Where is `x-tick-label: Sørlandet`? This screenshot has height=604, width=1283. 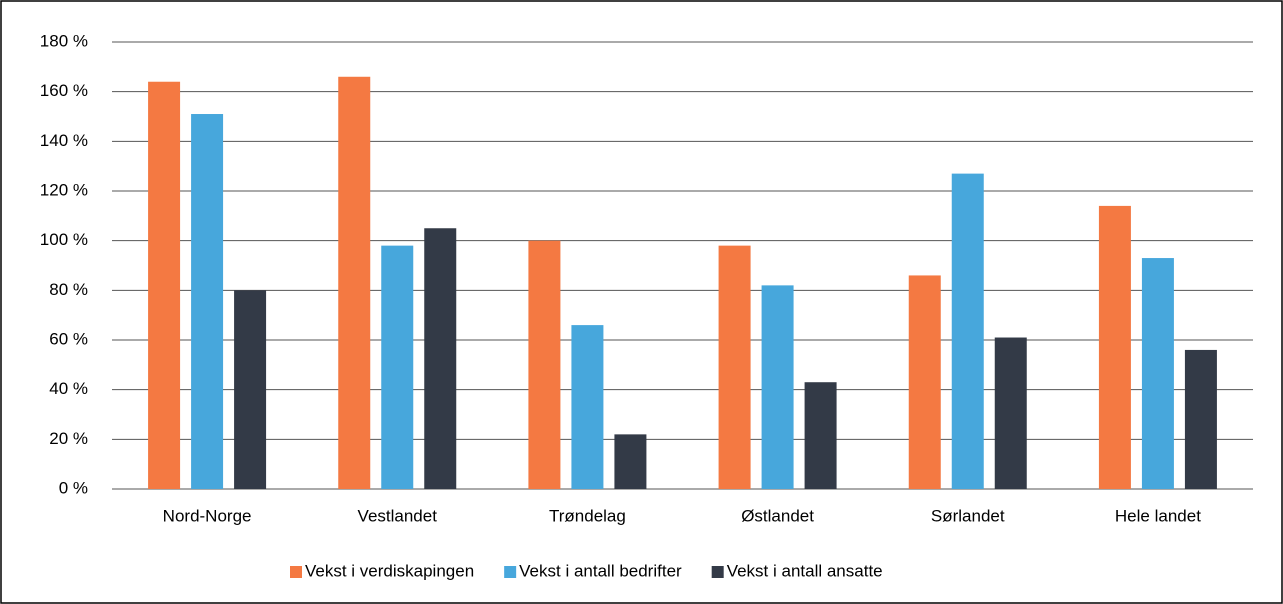 x-tick-label: Sørlandet is located at coordinates (968, 515).